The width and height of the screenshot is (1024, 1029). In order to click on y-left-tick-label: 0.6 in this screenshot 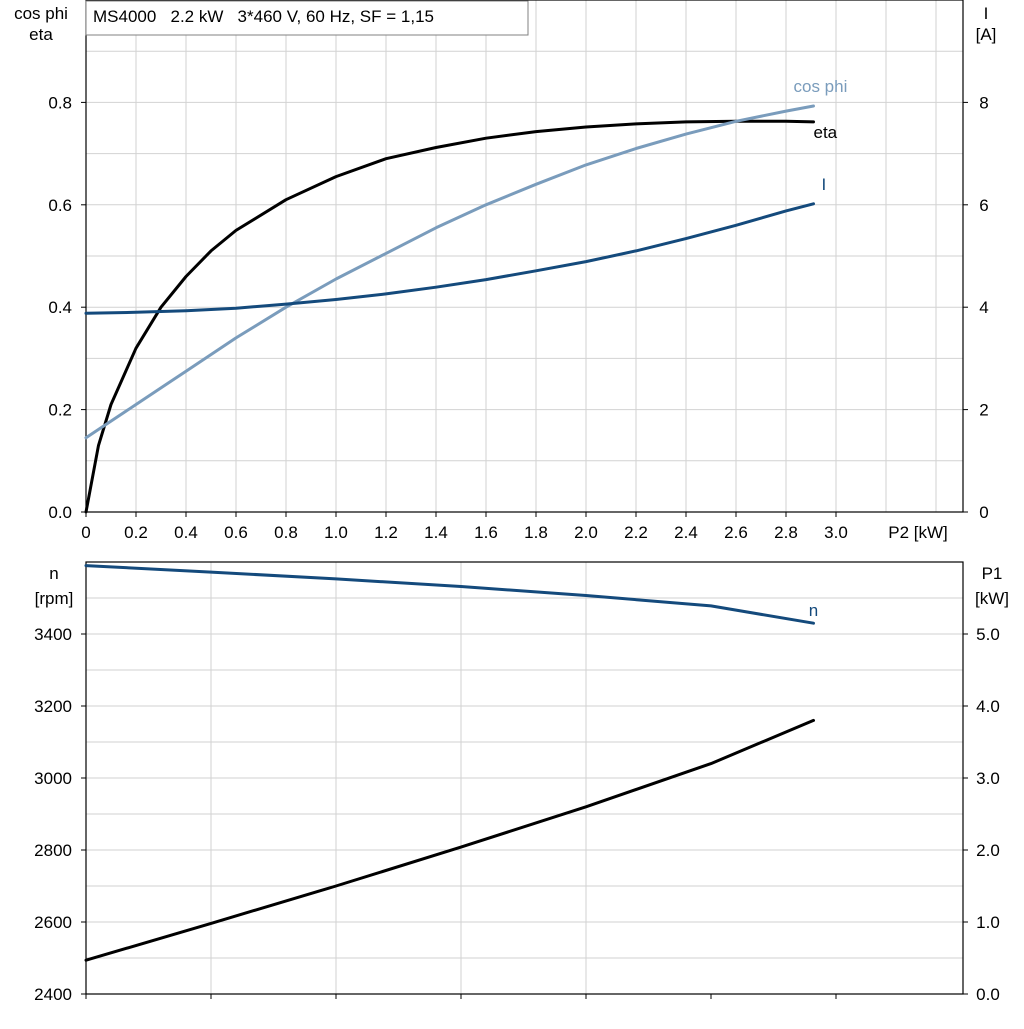, I will do `click(60, 205)`.